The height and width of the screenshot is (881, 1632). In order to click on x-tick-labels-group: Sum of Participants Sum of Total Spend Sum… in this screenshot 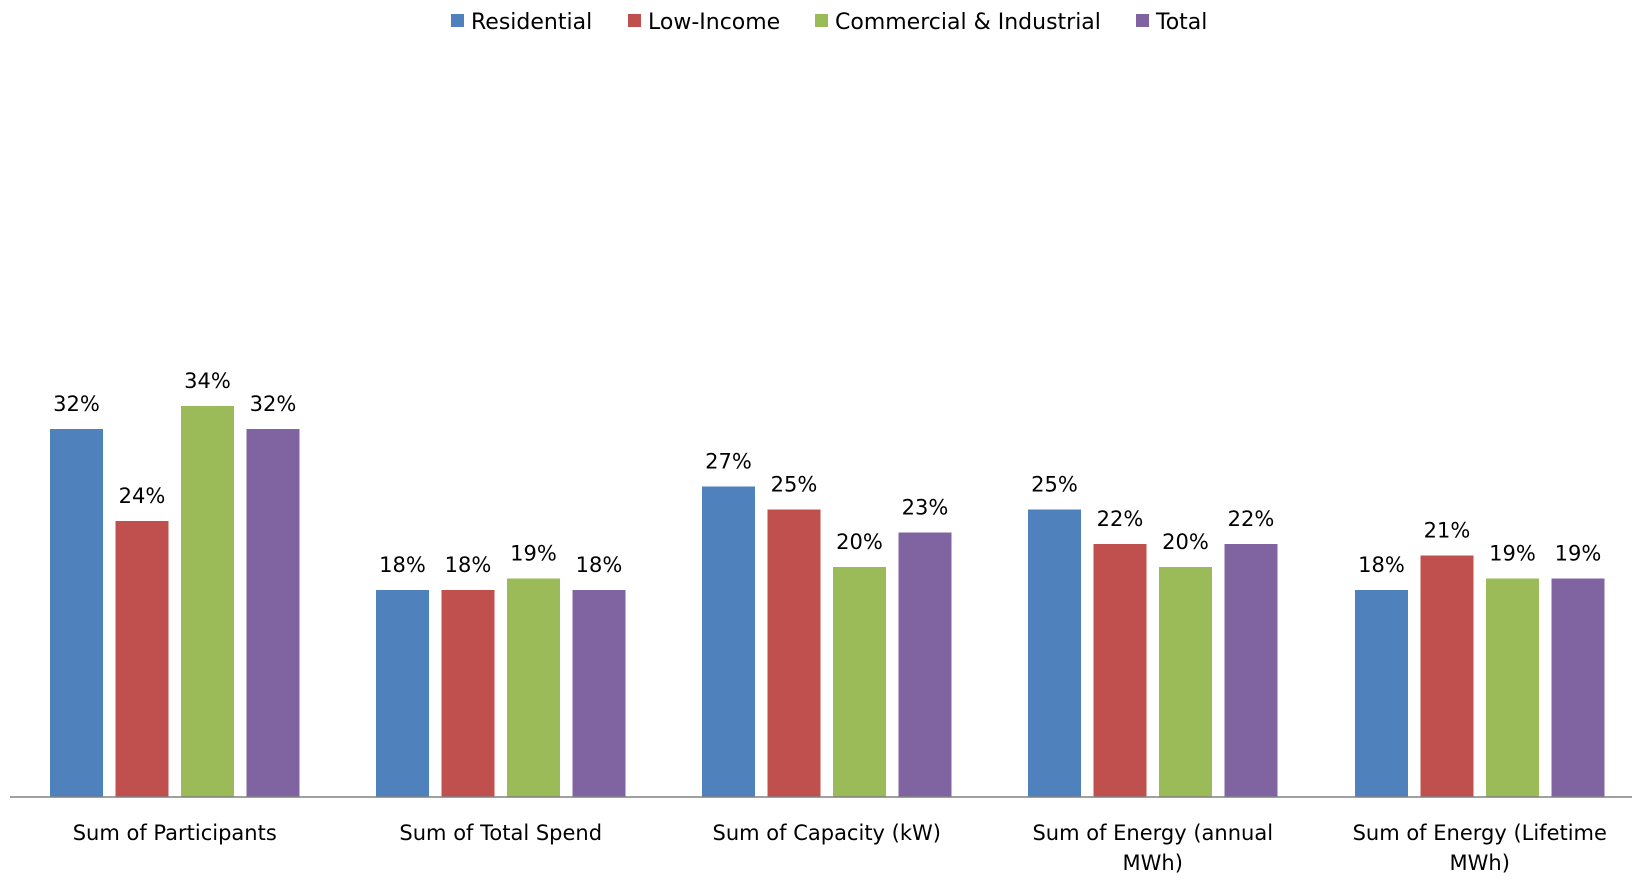, I will do `click(840, 848)`.